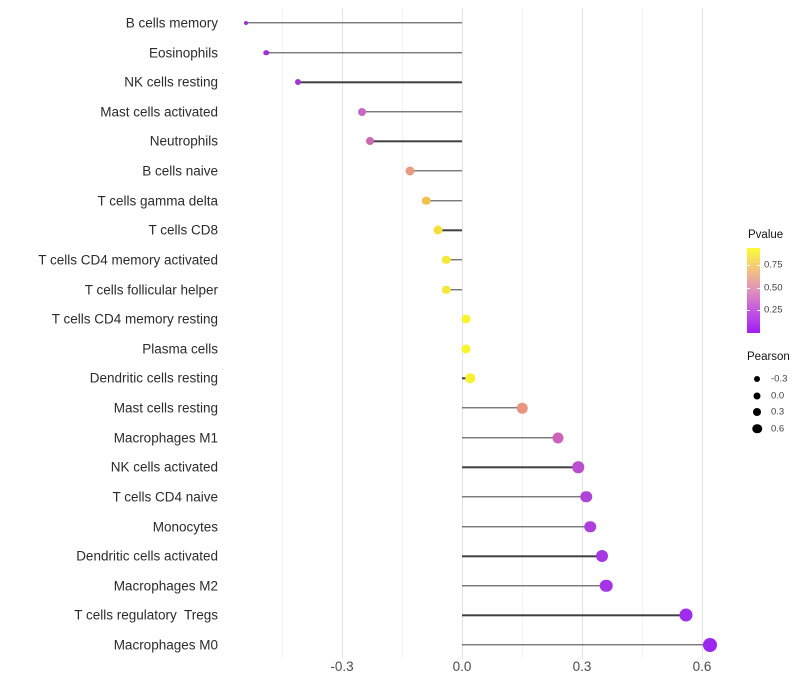  Describe the element at coordinates (773, 288) in the screenshot. I see `pvalue-tick-label: 0.50` at that location.